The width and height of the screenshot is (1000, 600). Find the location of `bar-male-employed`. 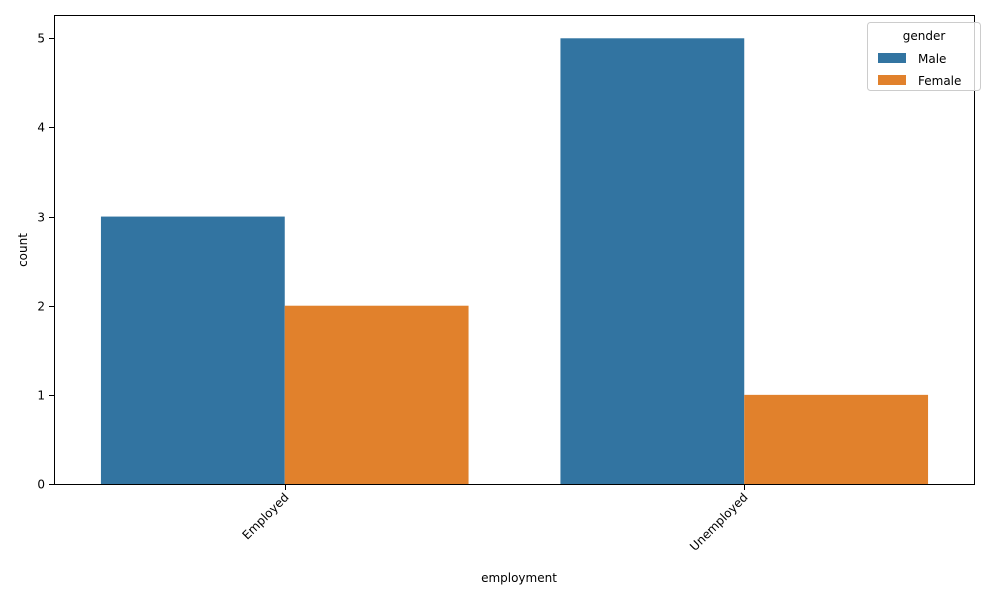

bar-male-employed is located at coordinates (192, 350).